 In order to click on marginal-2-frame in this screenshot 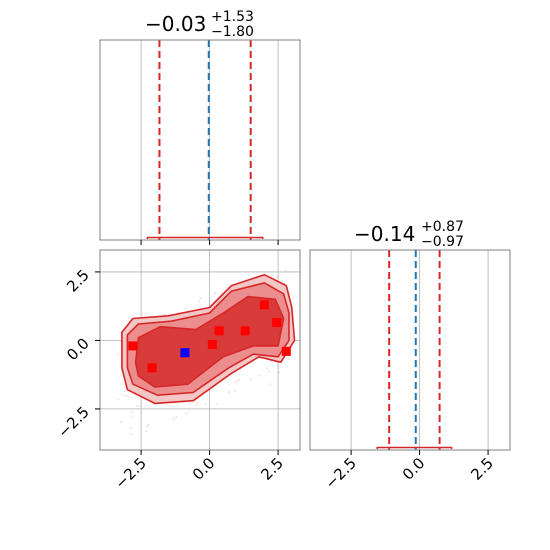, I will do `click(410, 350)`.